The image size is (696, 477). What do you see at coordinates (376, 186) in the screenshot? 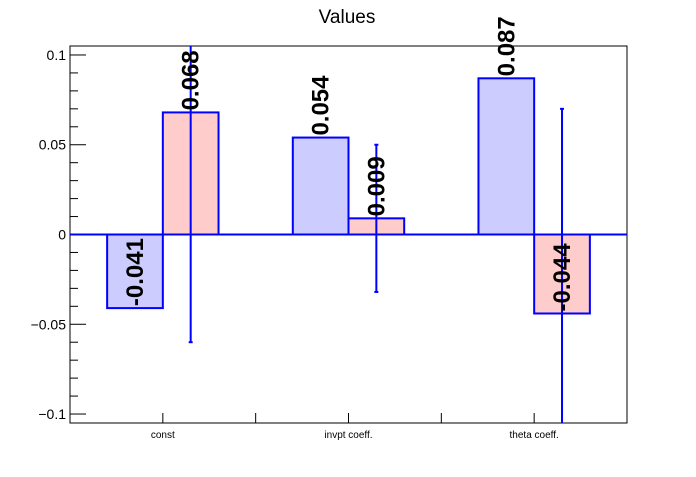
I see `data-label: 0.009` at bounding box center [376, 186].